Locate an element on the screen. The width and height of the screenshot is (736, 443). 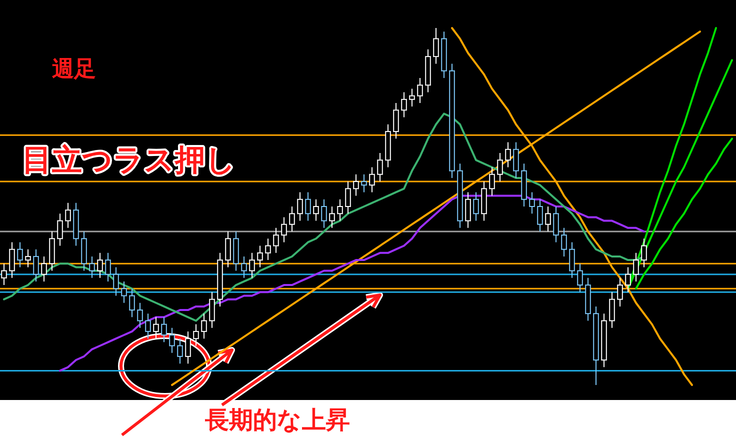
text: 長期的な上昇 is located at coordinates (277, 420).